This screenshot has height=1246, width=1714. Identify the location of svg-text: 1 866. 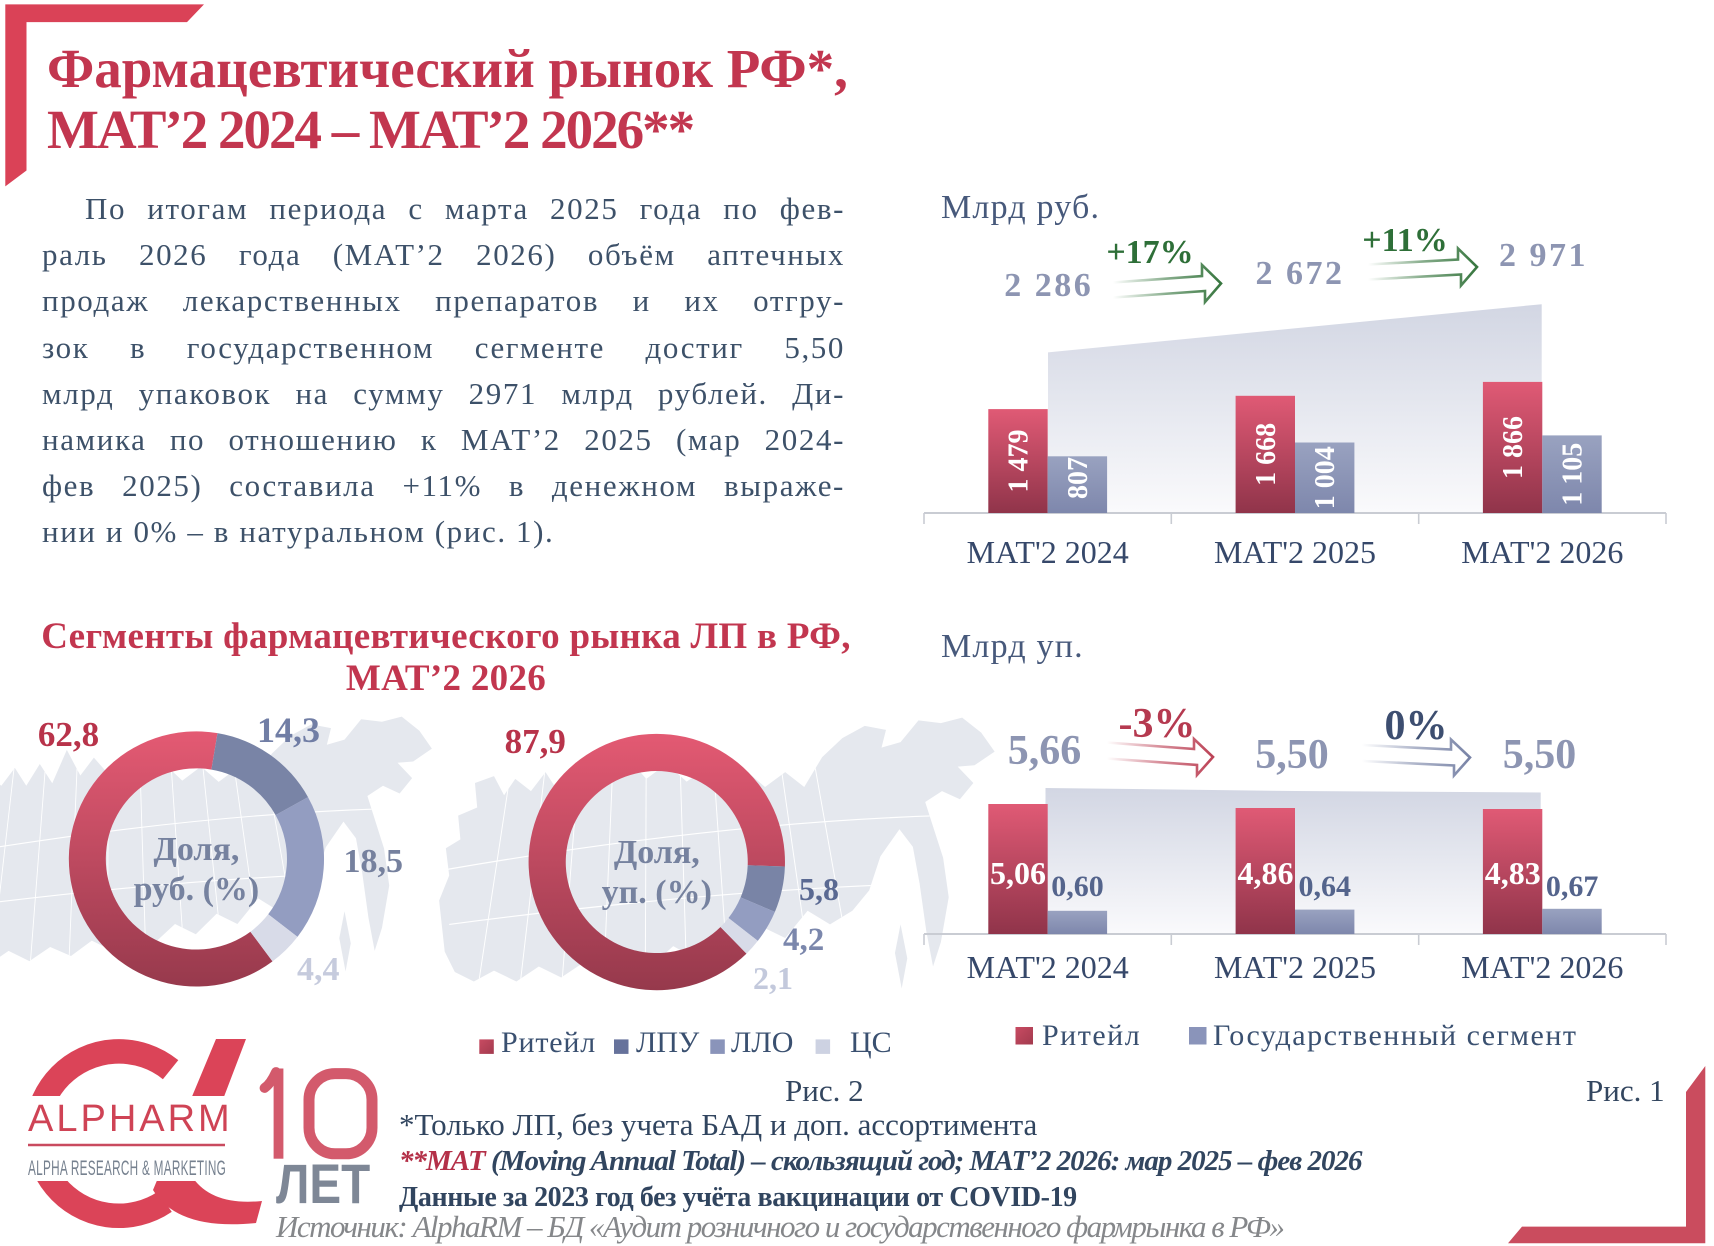
(1513, 447).